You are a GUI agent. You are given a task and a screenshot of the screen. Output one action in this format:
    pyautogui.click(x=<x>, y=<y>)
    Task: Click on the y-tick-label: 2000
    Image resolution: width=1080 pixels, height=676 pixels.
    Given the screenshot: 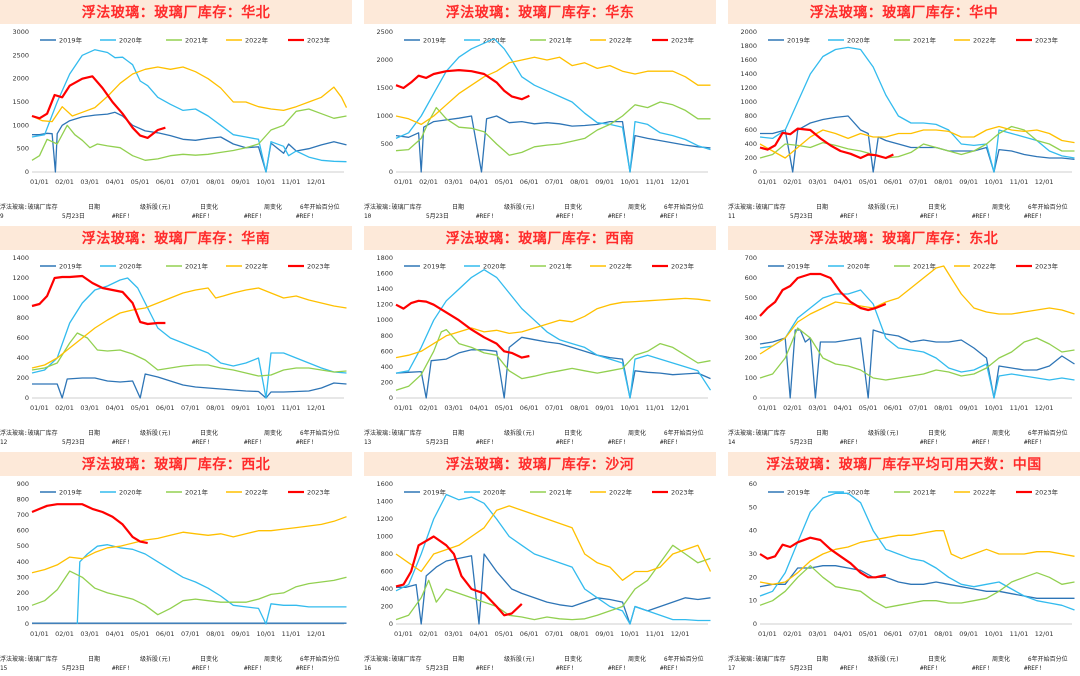 What is the action you would take?
    pyautogui.click(x=384, y=60)
    